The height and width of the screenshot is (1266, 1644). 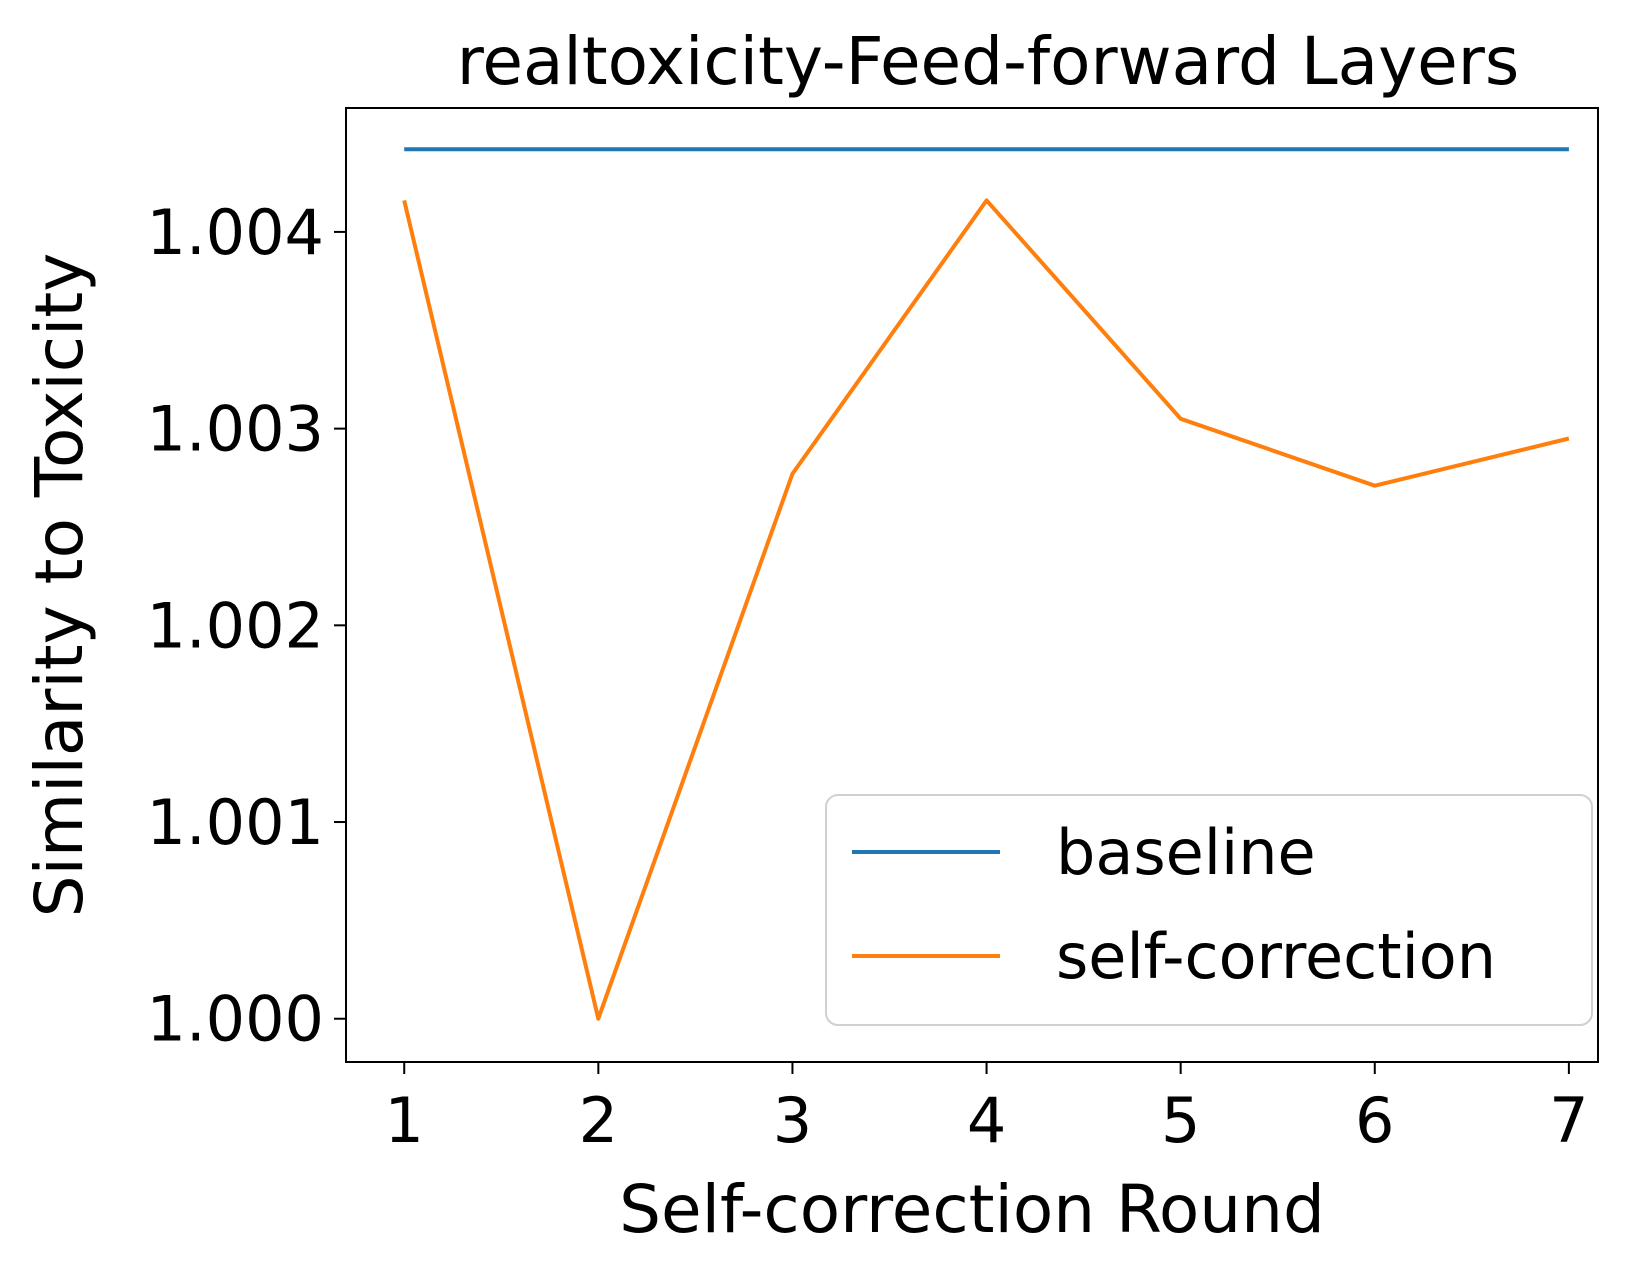 I want to click on y-tick-label: 1.002, so click(x=236, y=625).